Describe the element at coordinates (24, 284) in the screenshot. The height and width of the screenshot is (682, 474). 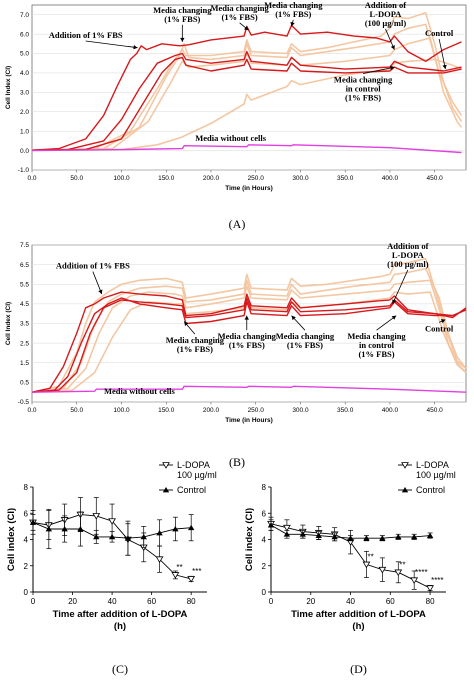
I see `y-tick-label: 5.5` at that location.